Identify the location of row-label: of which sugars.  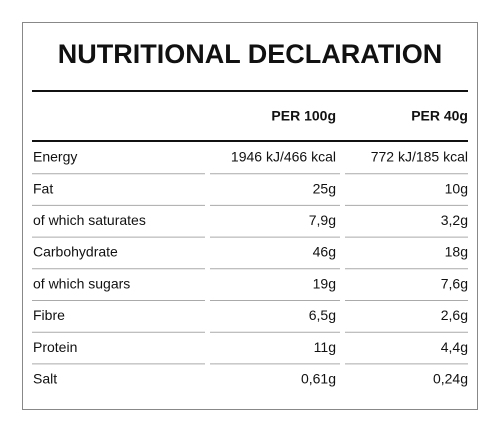
(81, 283).